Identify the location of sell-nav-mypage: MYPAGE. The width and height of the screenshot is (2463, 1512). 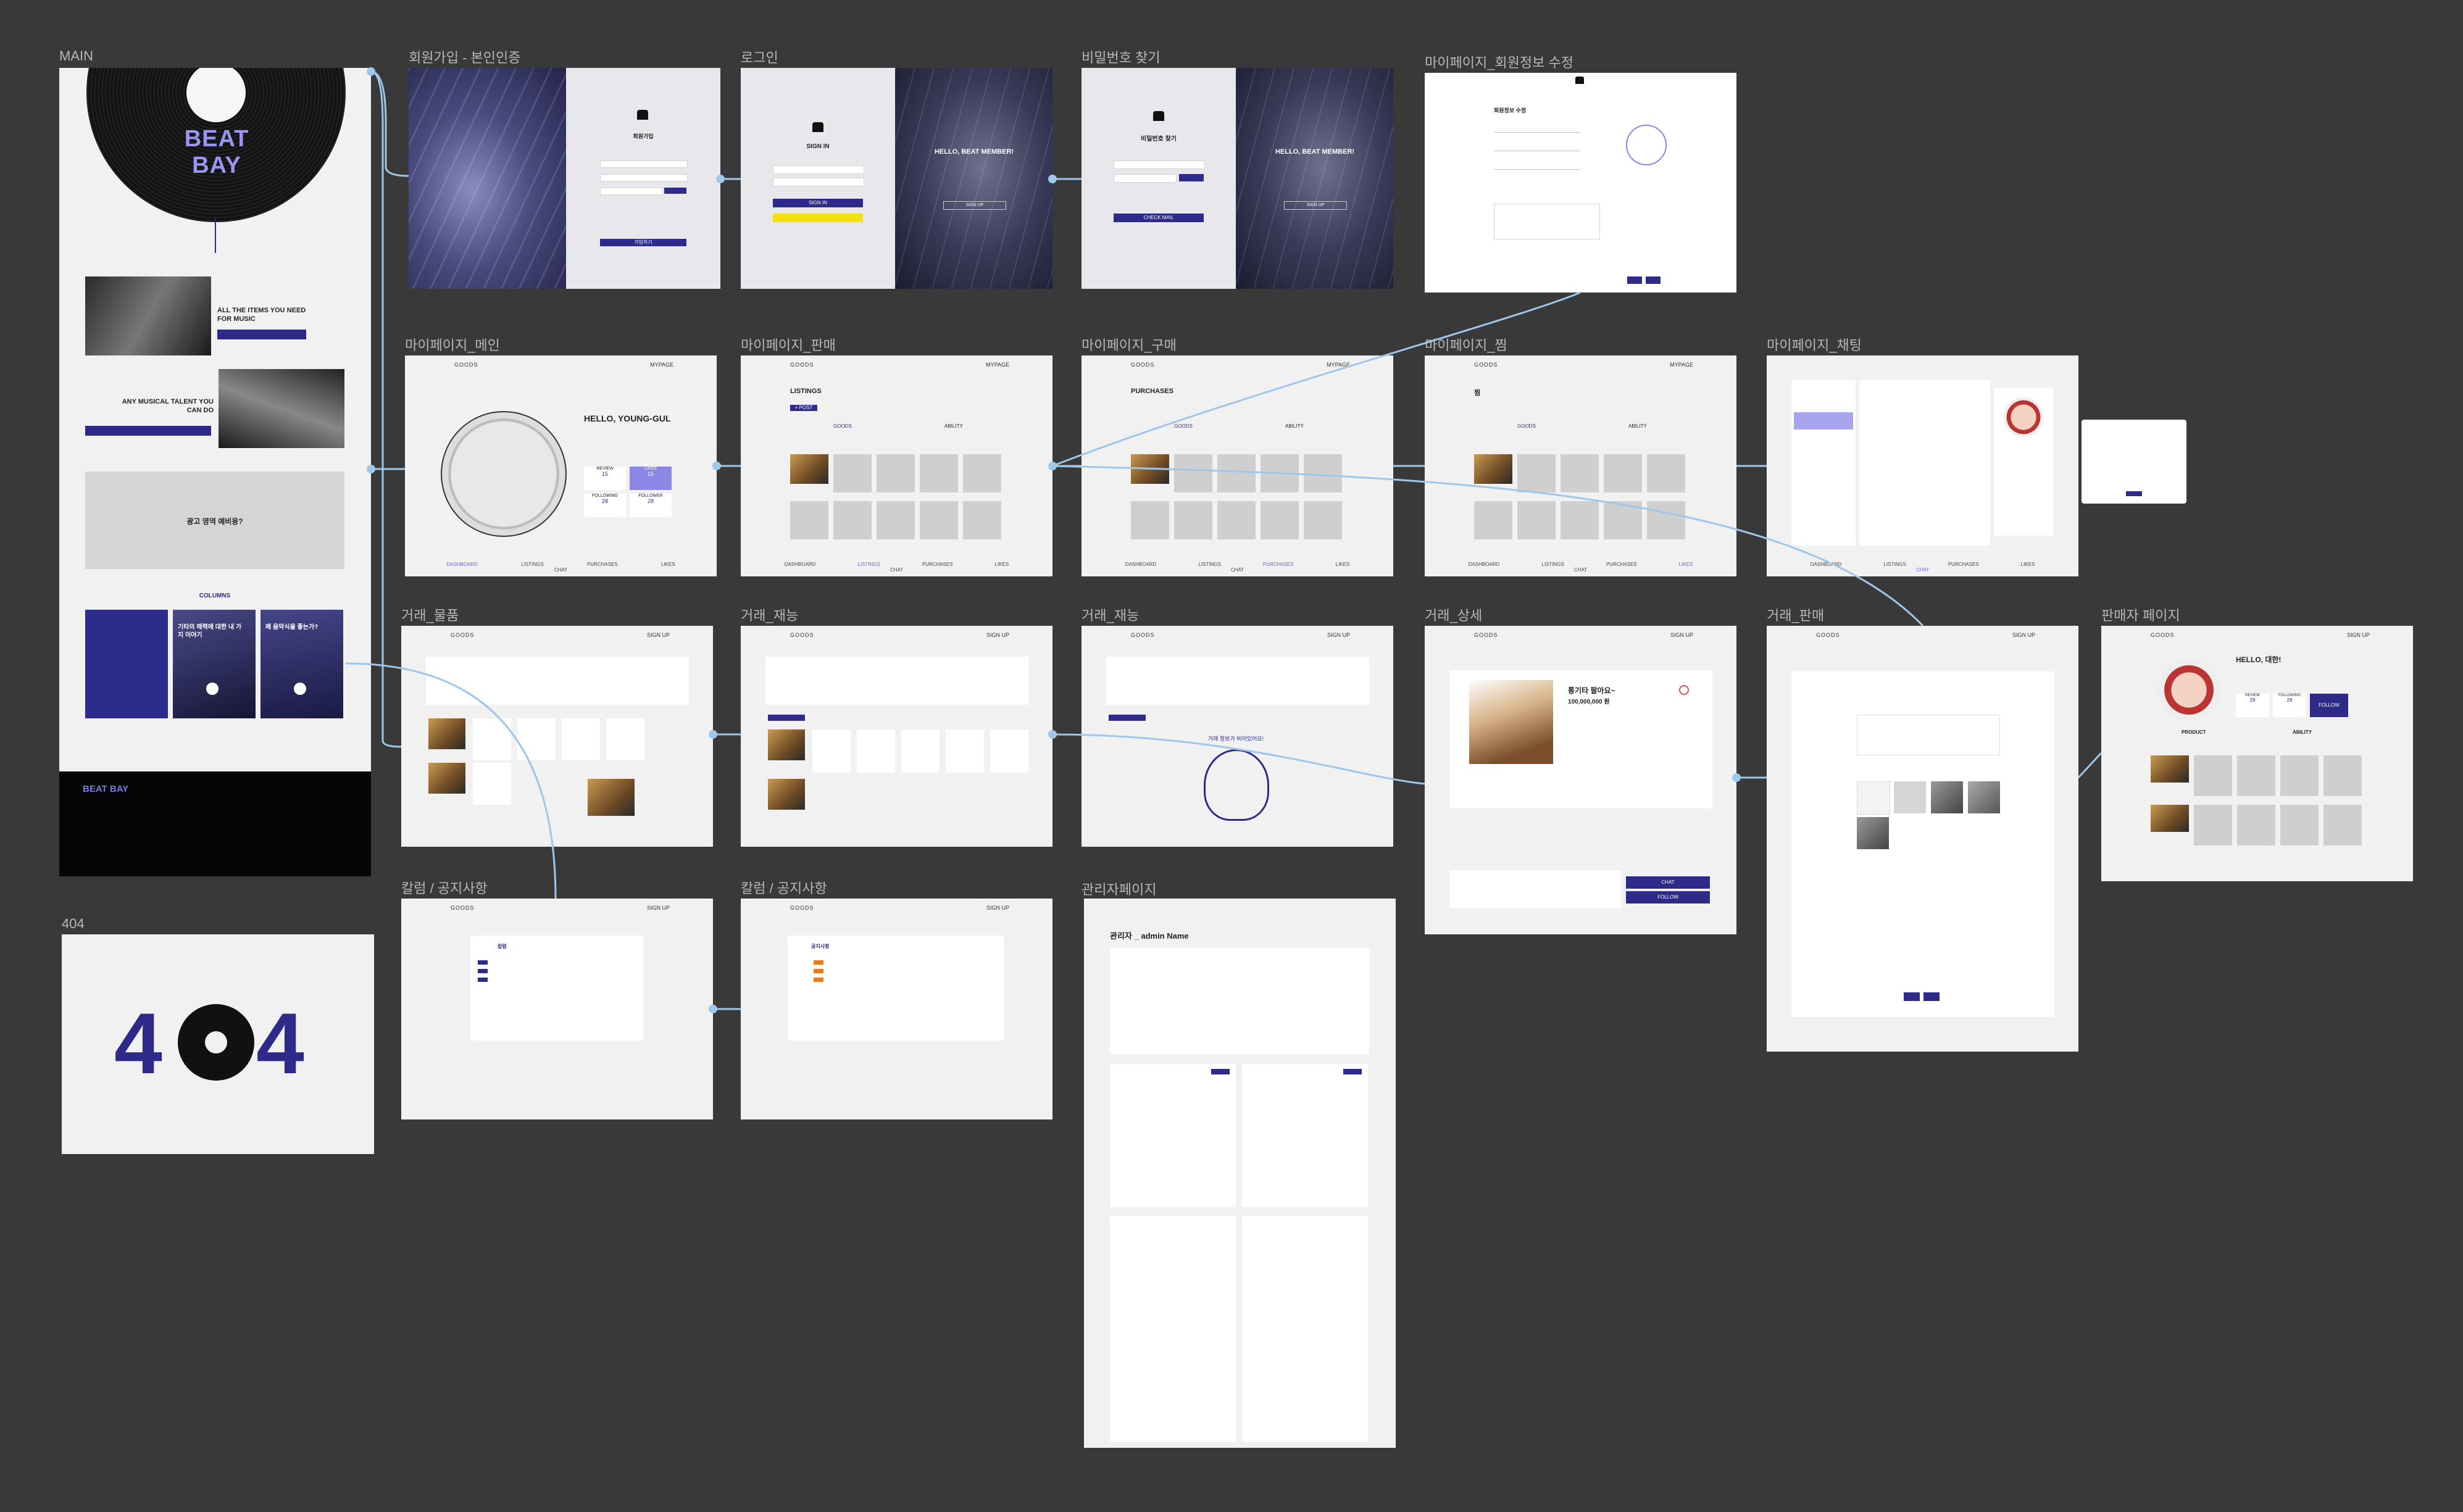
(998, 365).